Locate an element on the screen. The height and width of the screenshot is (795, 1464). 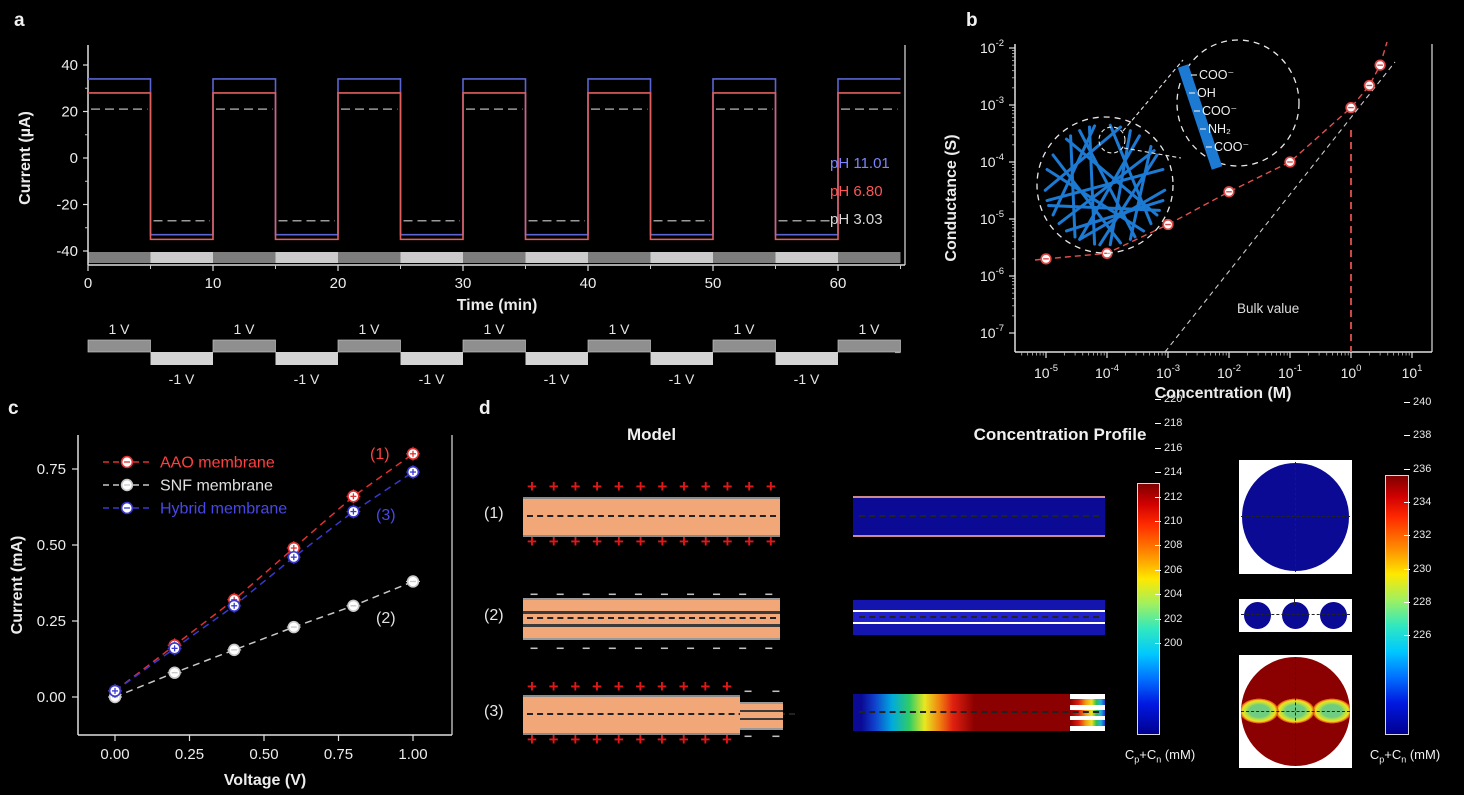
zoom-source-circle is located at coordinates (1112, 140).